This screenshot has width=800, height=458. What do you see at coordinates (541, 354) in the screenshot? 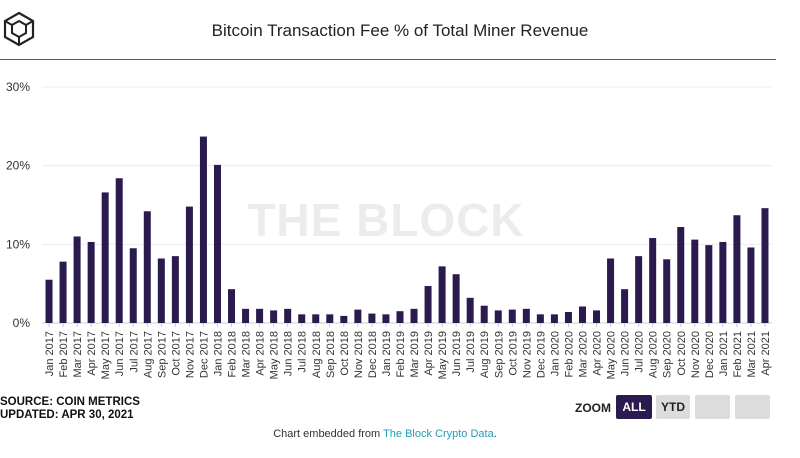
I see `x-tick-label: Dec 2019` at bounding box center [541, 354].